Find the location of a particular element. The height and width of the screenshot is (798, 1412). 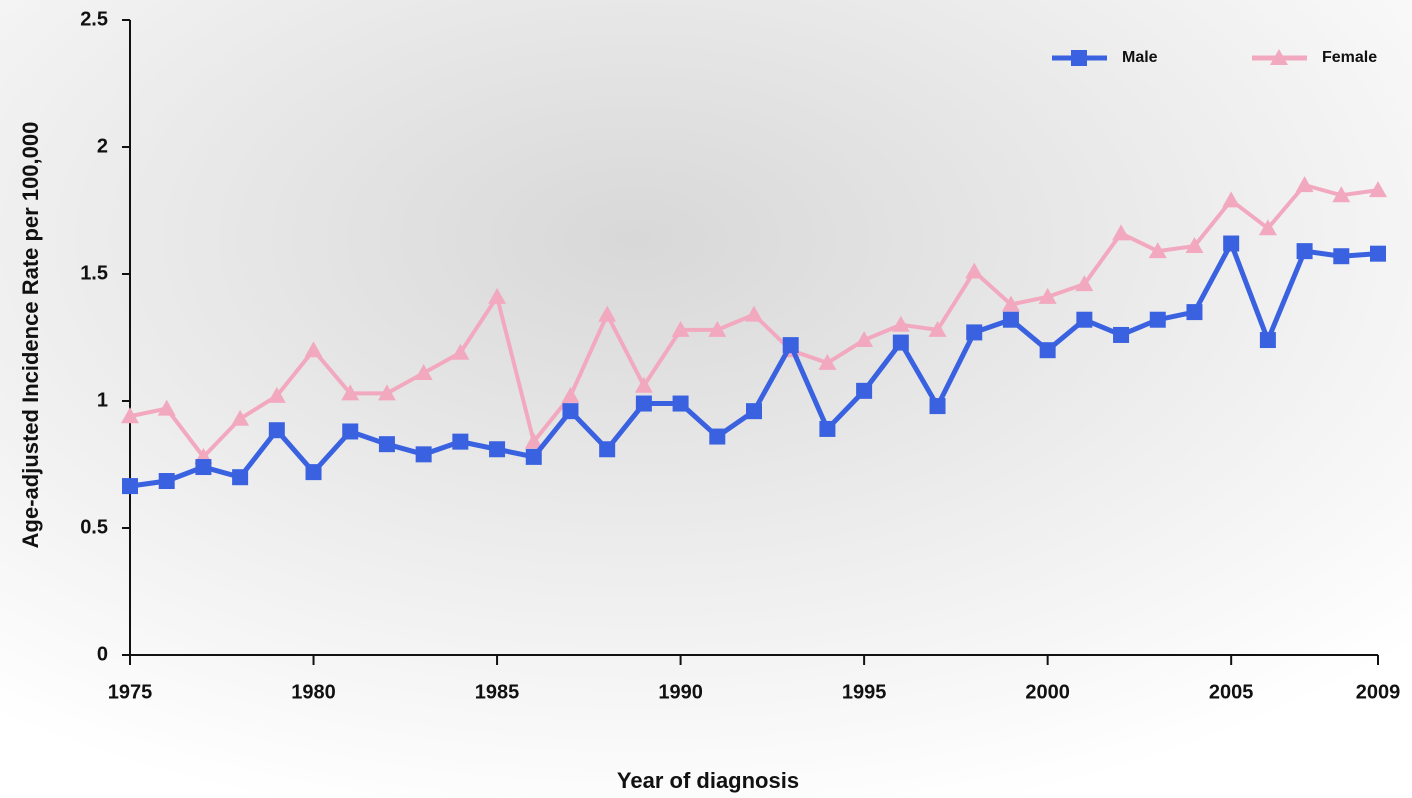

x-tick-label: 1975 is located at coordinates (130, 692).